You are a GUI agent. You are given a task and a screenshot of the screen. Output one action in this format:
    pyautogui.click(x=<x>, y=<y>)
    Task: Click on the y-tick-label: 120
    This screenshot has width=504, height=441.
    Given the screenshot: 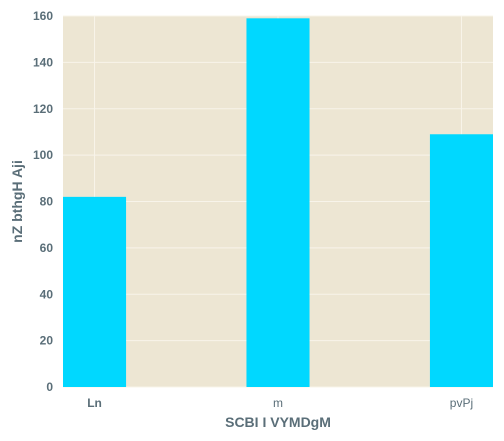 What is the action you would take?
    pyautogui.click(x=43, y=109)
    